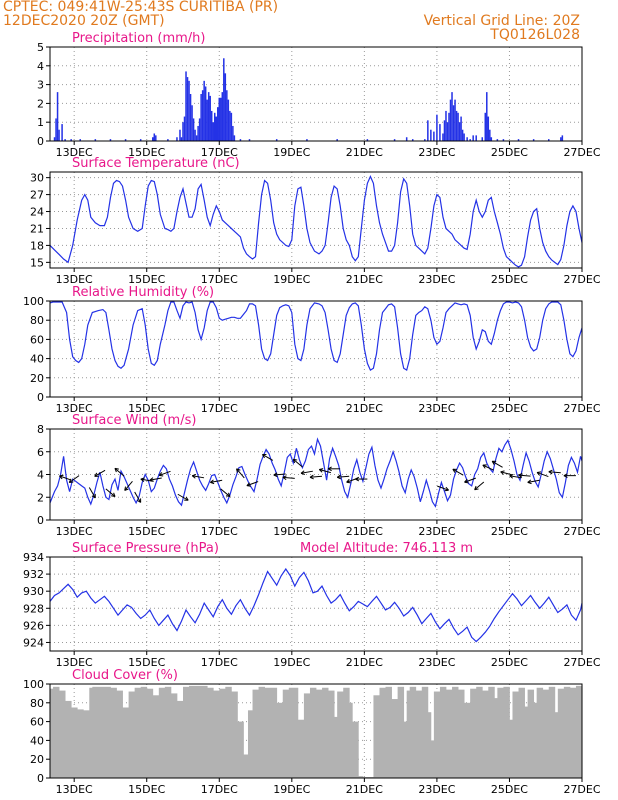 The image size is (618, 800). What do you see at coordinates (37, 195) in the screenshot?
I see `y-tick-label: 27` at bounding box center [37, 195].